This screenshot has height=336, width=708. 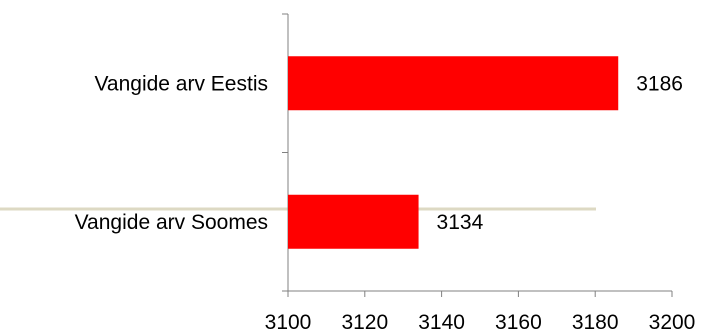 What do you see at coordinates (441, 322) in the screenshot?
I see `x-tick-label: 3140` at bounding box center [441, 322].